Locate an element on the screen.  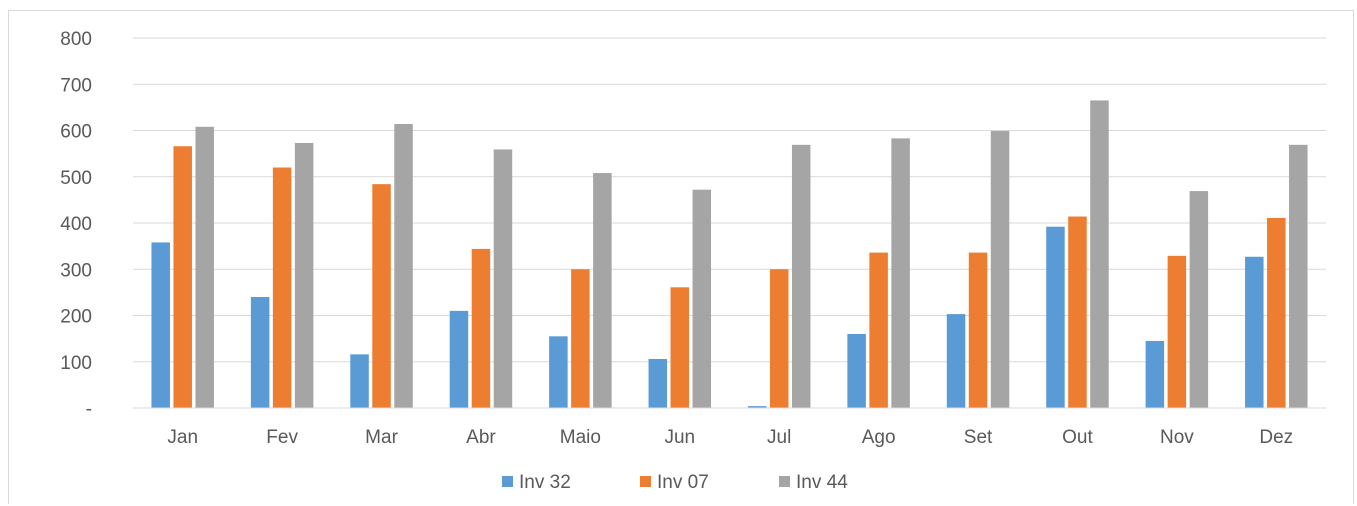
x-tick-label: Jan is located at coordinates (182, 437).